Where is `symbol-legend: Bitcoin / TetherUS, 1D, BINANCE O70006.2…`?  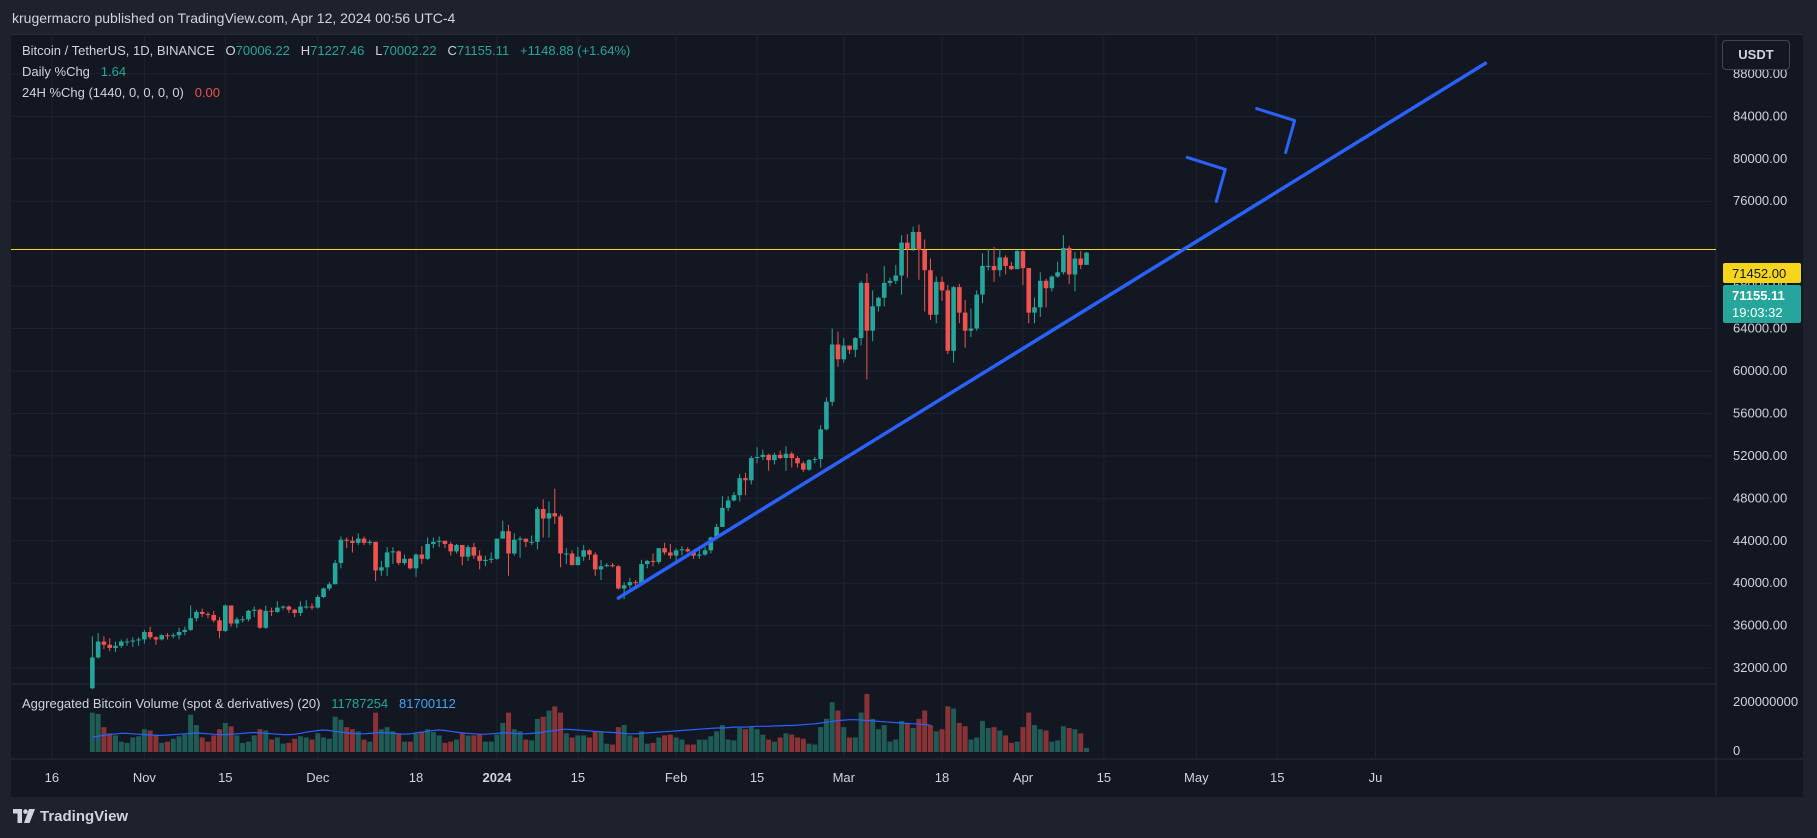 symbol-legend: Bitcoin / TetherUS, 1D, BINANCE O70006.2… is located at coordinates (326, 50).